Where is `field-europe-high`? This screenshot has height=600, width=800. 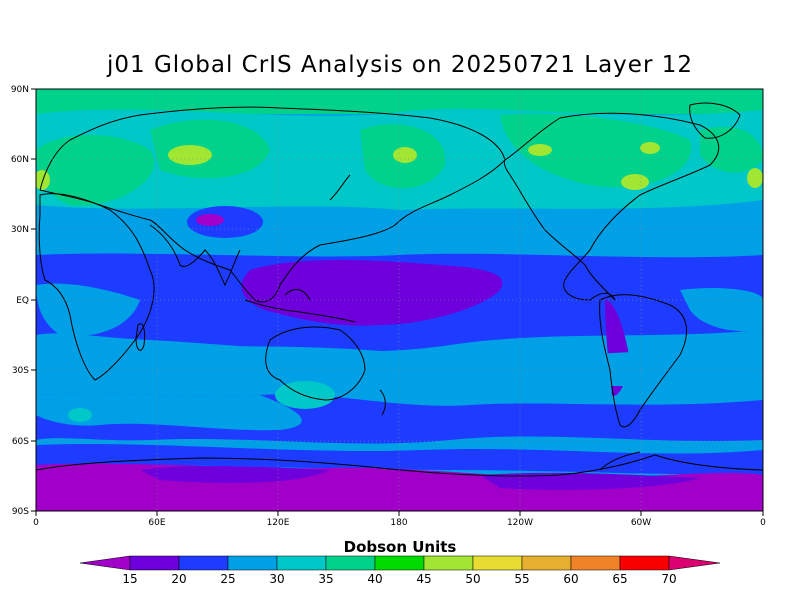 field-europe-high is located at coordinates (95, 170).